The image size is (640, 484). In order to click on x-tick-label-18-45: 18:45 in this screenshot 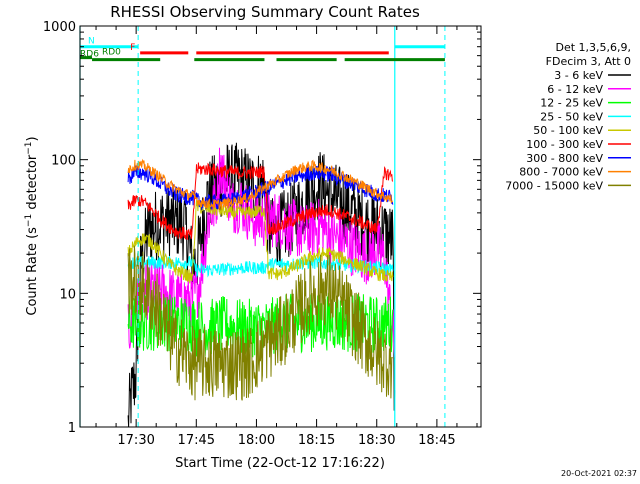, I will do `click(436, 440)`.